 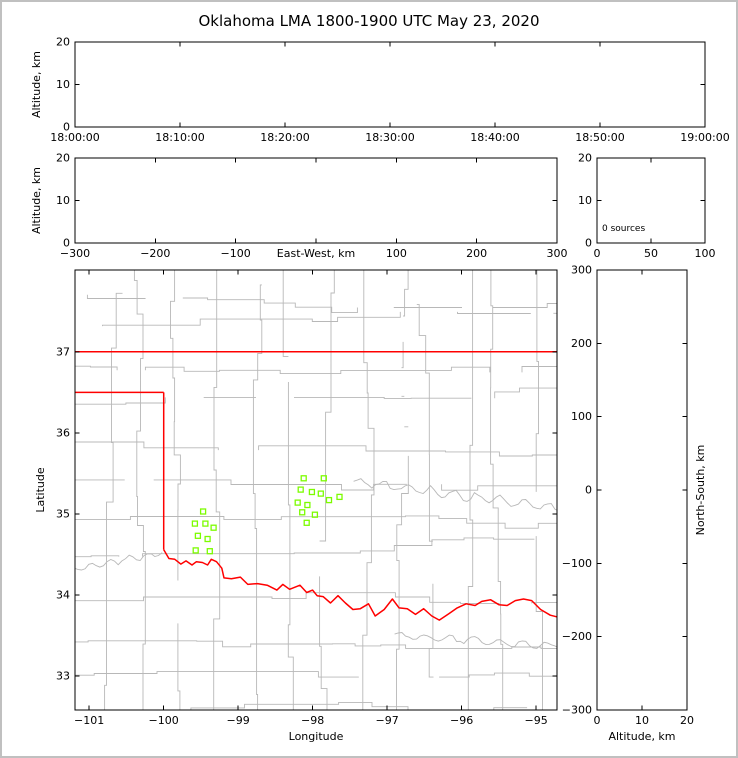 What do you see at coordinates (75, 253) in the screenshot?
I see `x-tick-label: −300` at bounding box center [75, 253].